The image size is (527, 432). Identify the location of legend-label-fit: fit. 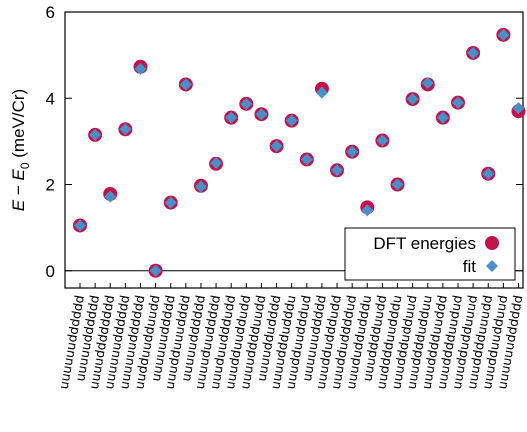
(470, 266).